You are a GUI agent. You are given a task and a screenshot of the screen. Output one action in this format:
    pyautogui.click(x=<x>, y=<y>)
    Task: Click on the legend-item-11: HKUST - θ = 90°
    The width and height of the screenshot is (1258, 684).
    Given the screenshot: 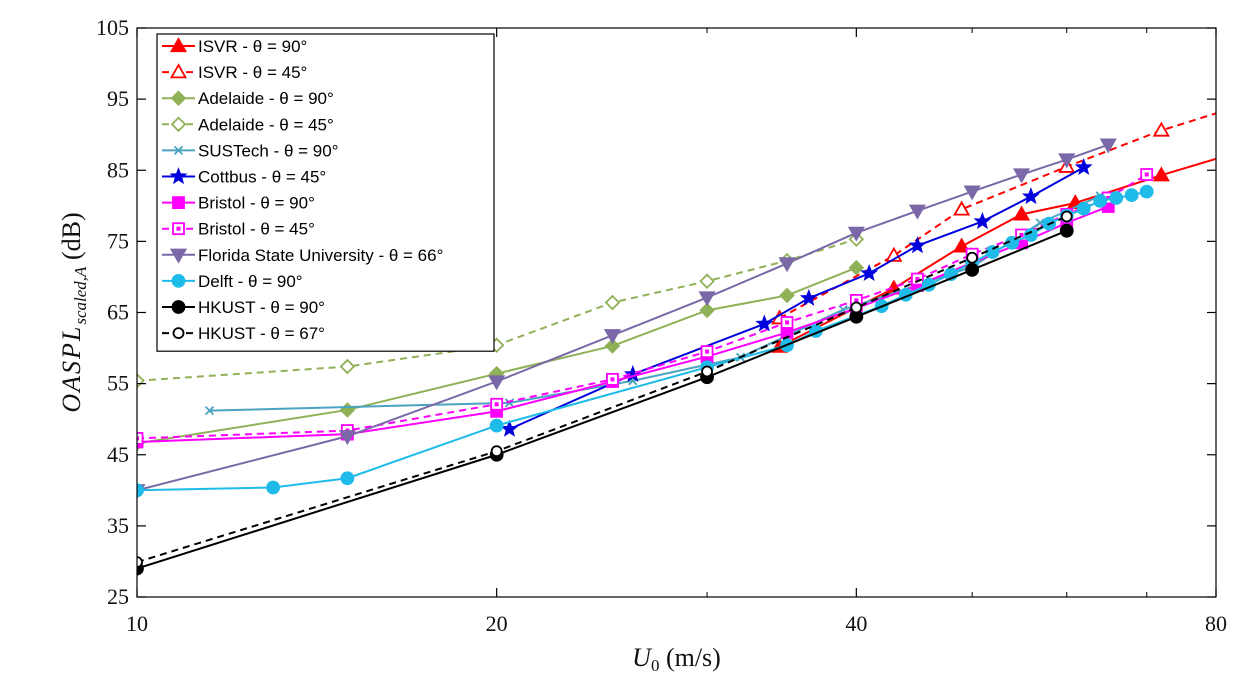 What is the action you would take?
    pyautogui.click(x=243, y=307)
    